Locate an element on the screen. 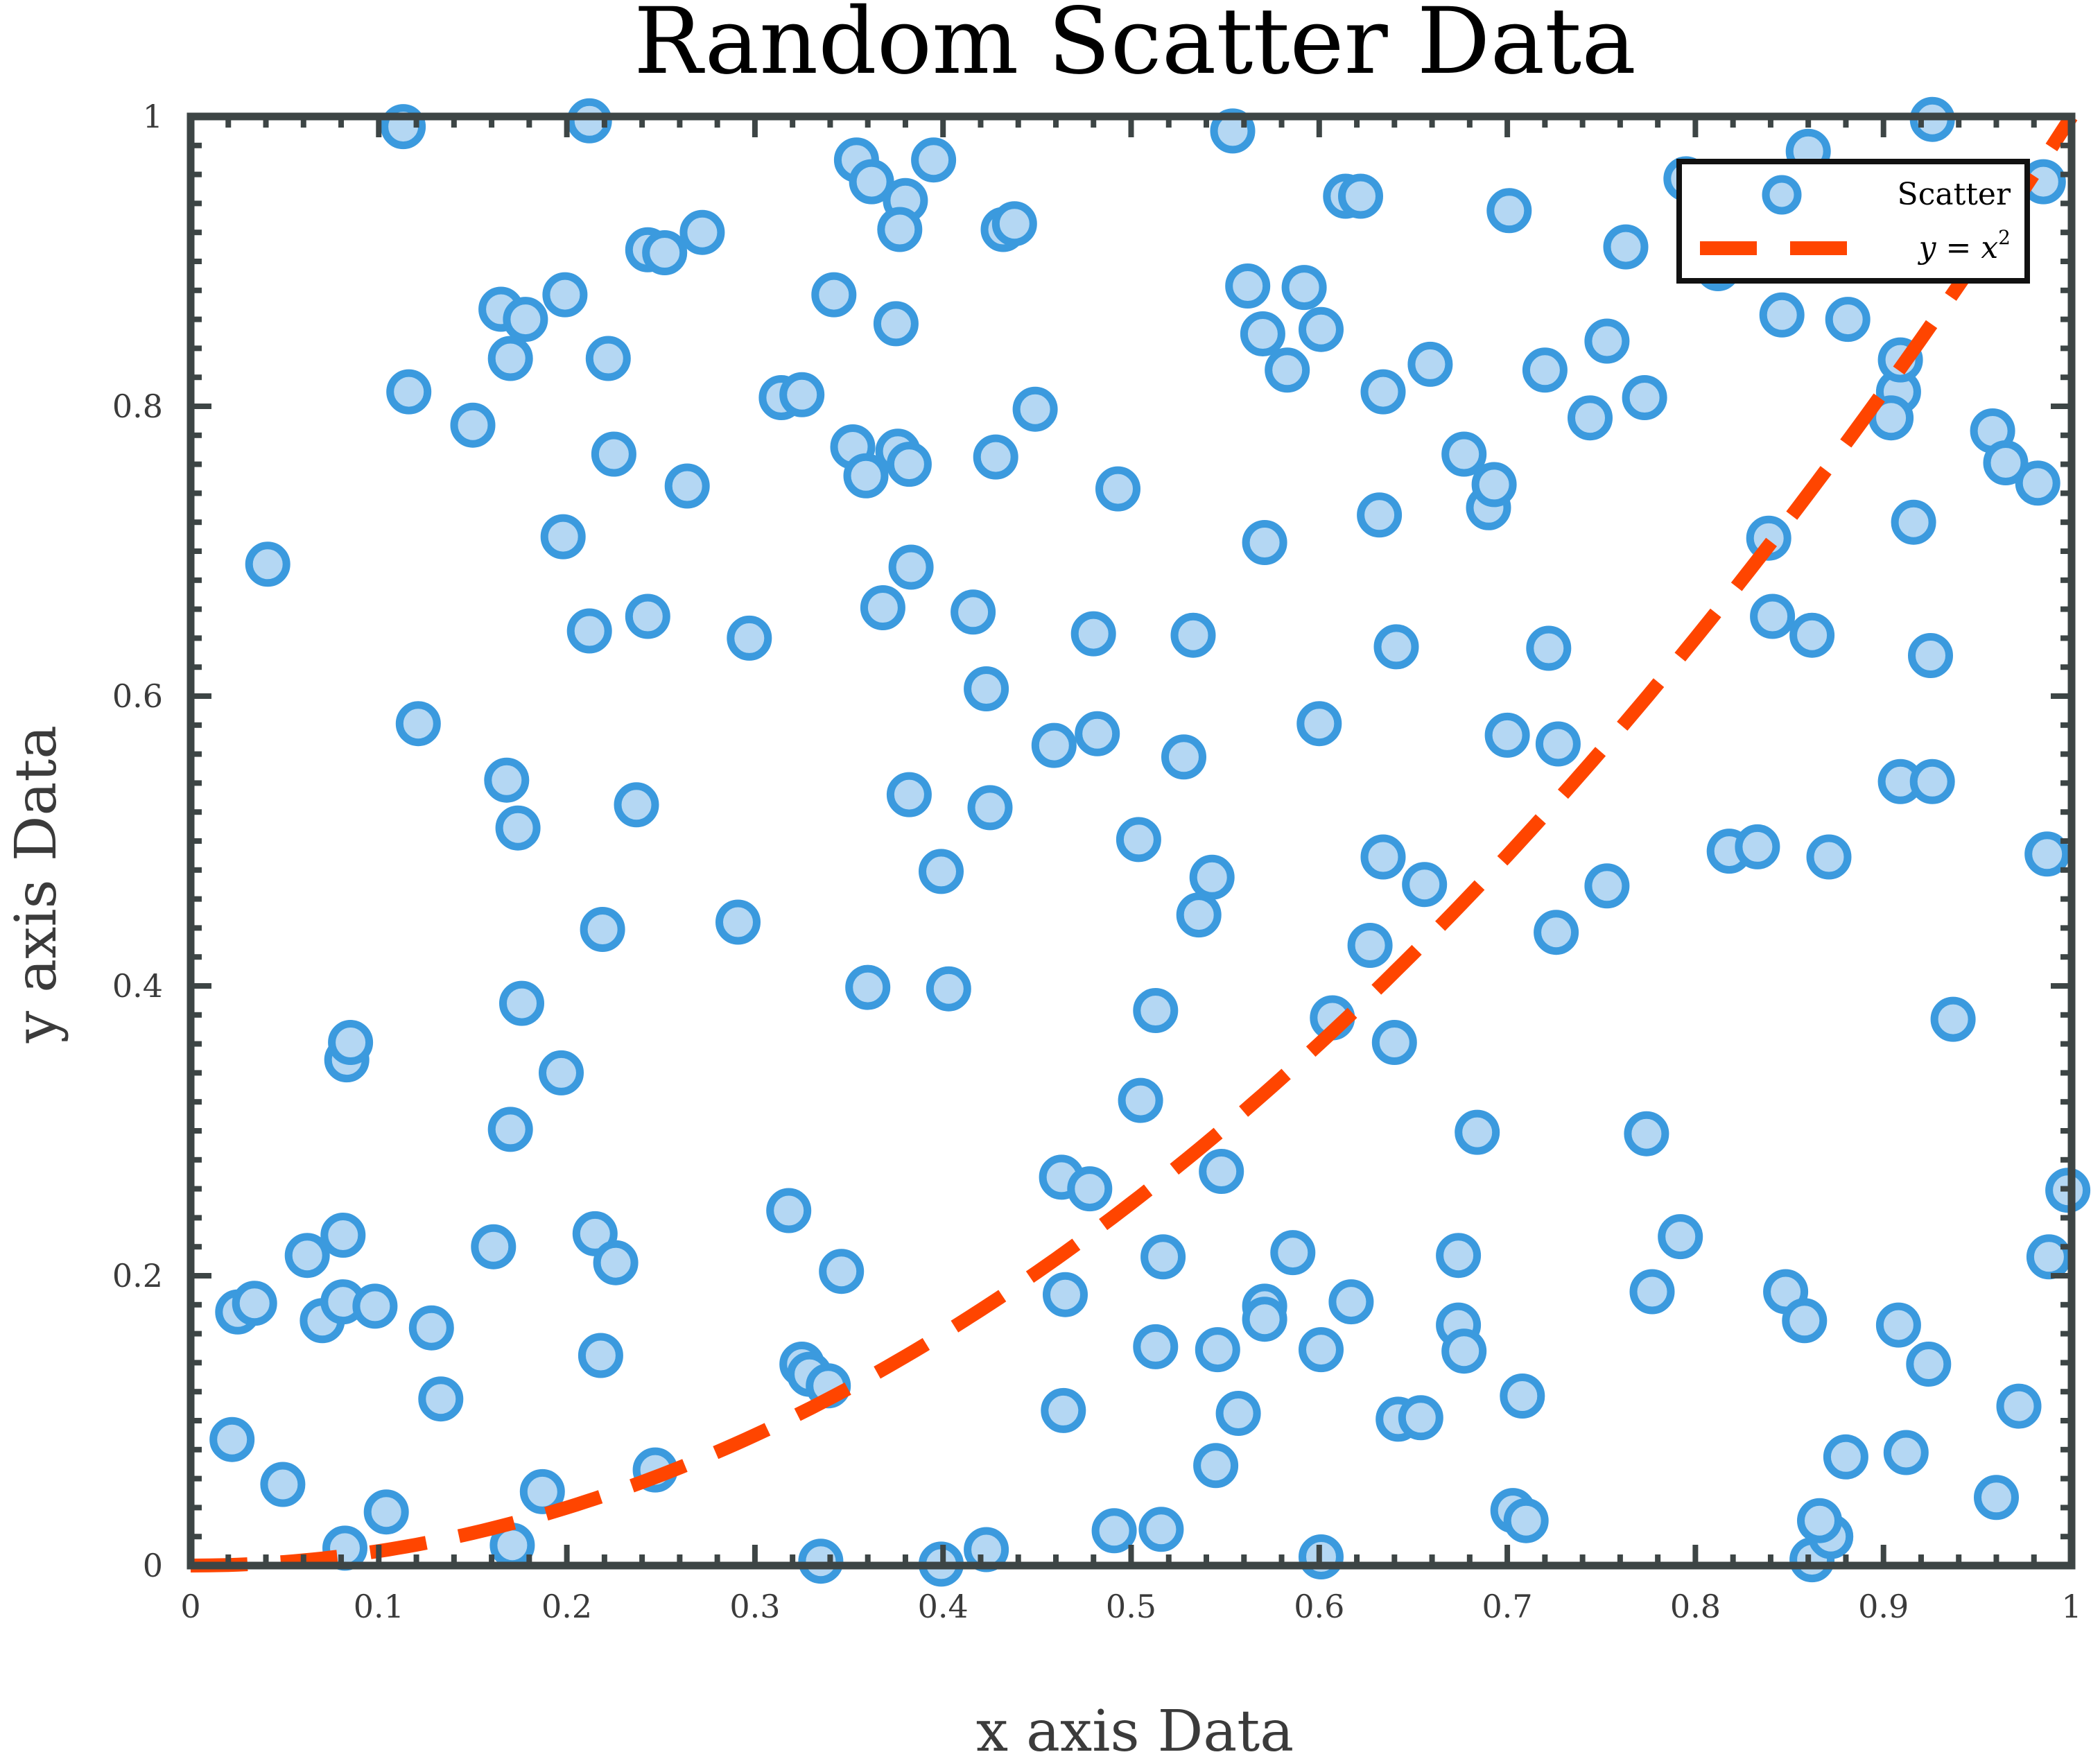 The height and width of the screenshot is (1759, 2100). x-tick-label-9: 0.9 is located at coordinates (1884, 1606).